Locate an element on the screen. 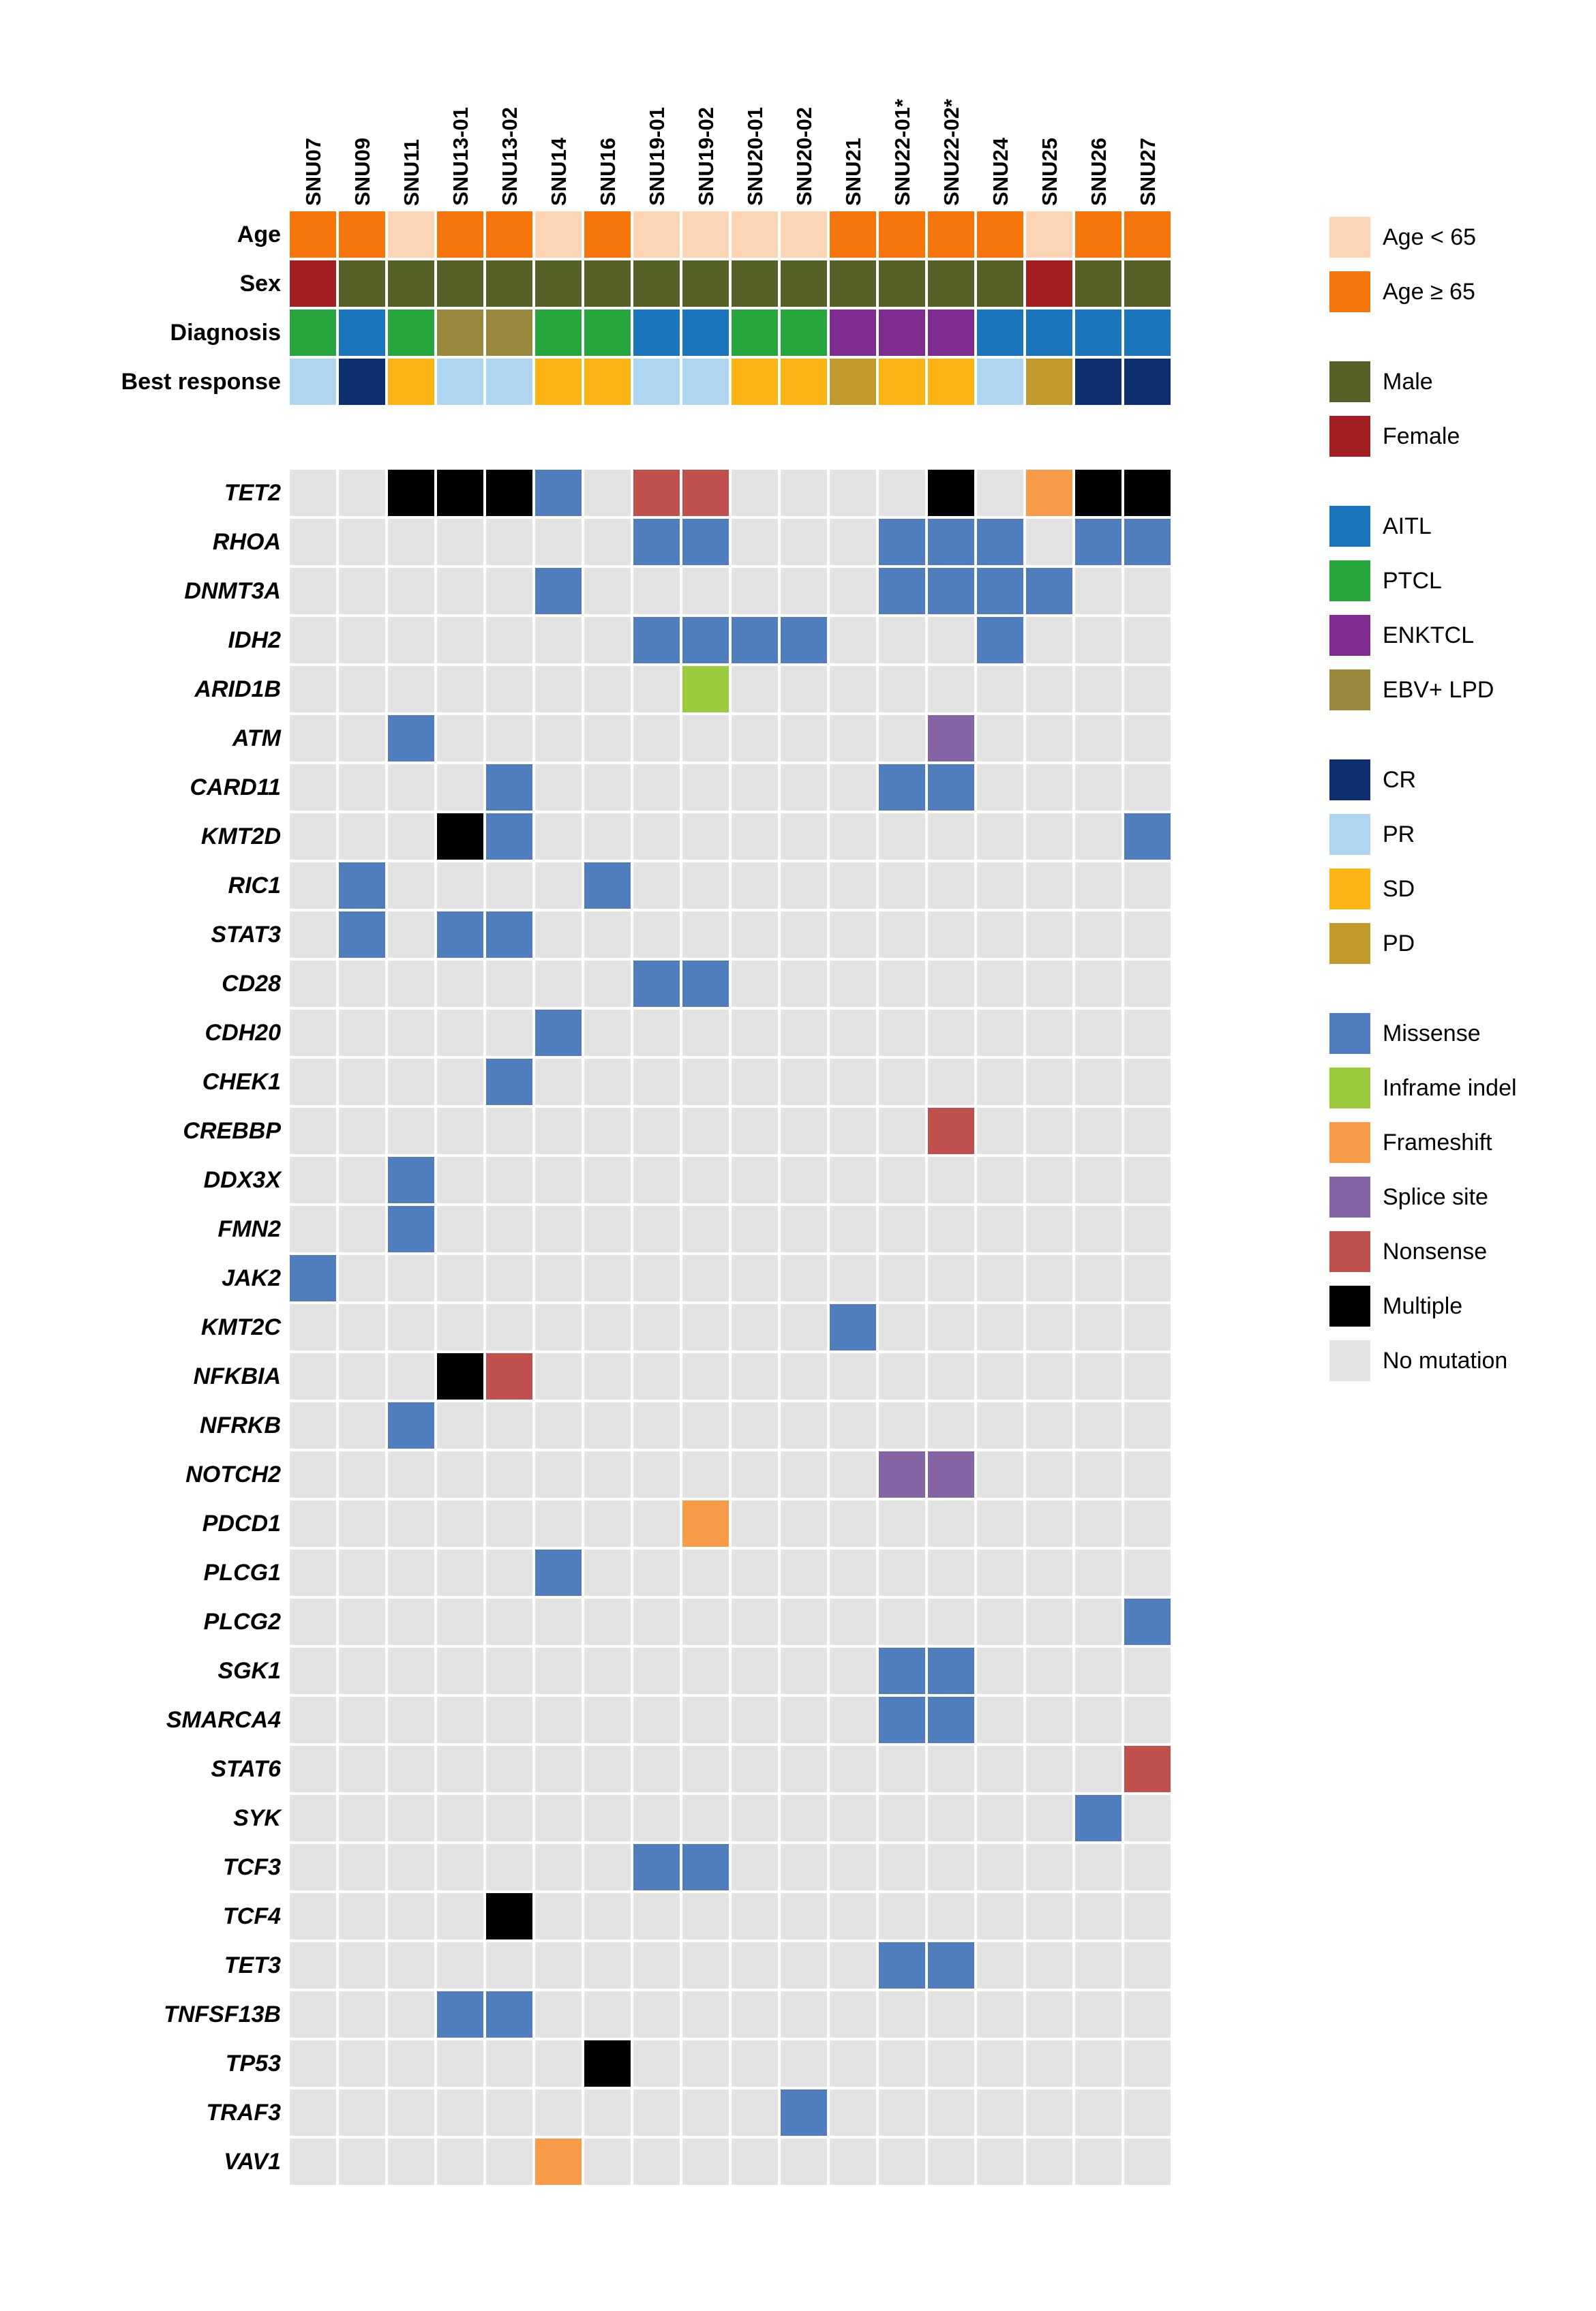  legend-group-best-response: CR PR SD PD is located at coordinates (1423, 862).